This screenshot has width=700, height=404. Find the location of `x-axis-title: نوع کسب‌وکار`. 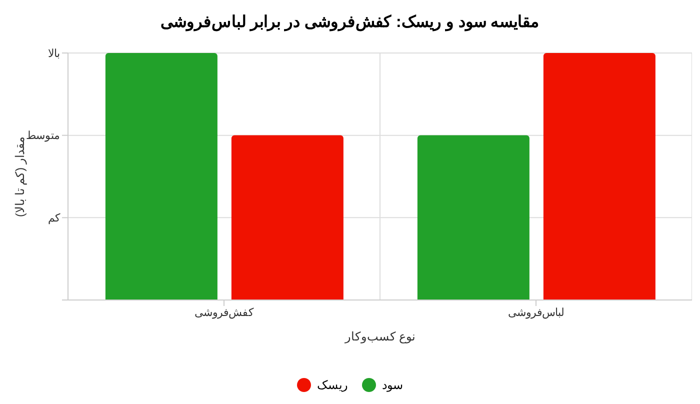

x-axis-title: نوع کسب‌وکار is located at coordinates (380, 337).